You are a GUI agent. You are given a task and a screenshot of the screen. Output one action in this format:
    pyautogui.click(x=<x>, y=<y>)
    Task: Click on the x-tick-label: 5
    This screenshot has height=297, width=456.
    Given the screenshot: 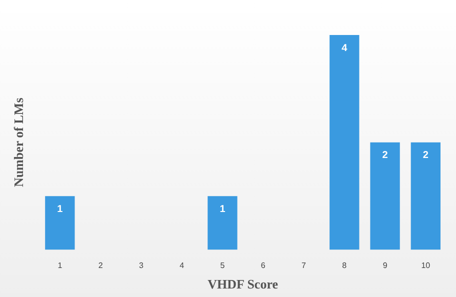 What is the action you would take?
    pyautogui.click(x=223, y=265)
    